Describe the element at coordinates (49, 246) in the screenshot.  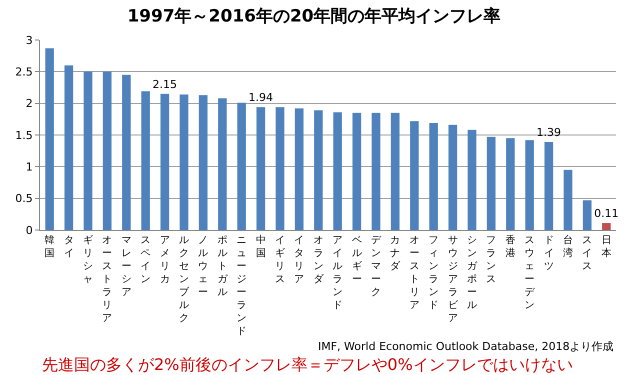
I see `x-tick-label: 韓国` at that location.